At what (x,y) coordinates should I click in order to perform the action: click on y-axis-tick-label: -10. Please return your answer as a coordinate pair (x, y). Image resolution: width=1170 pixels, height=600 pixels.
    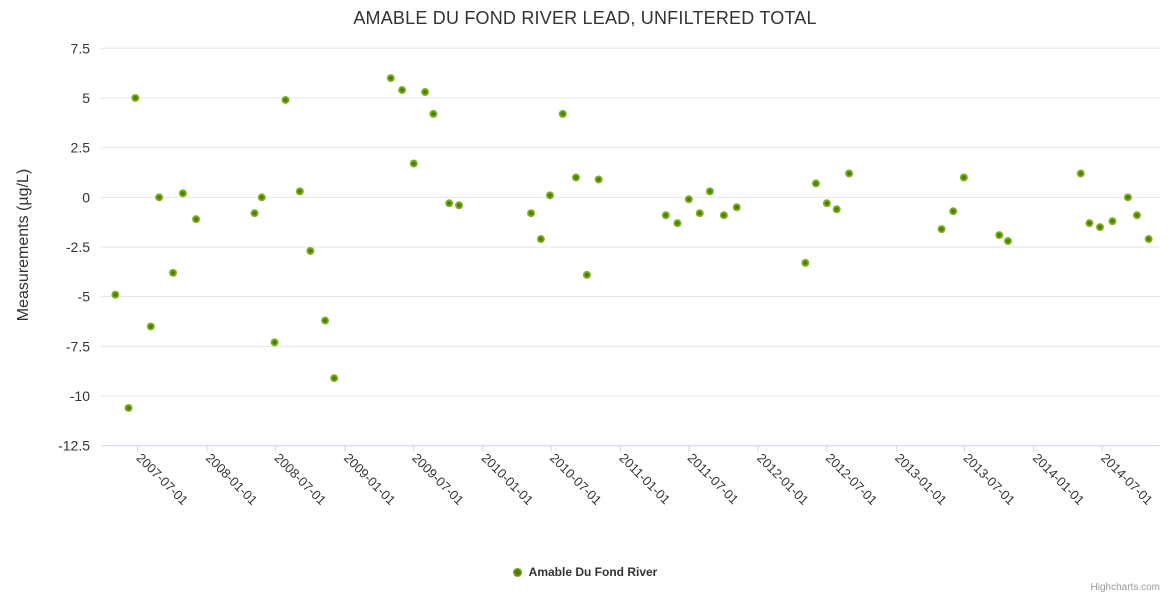
    Looking at the image, I should click on (80, 396).